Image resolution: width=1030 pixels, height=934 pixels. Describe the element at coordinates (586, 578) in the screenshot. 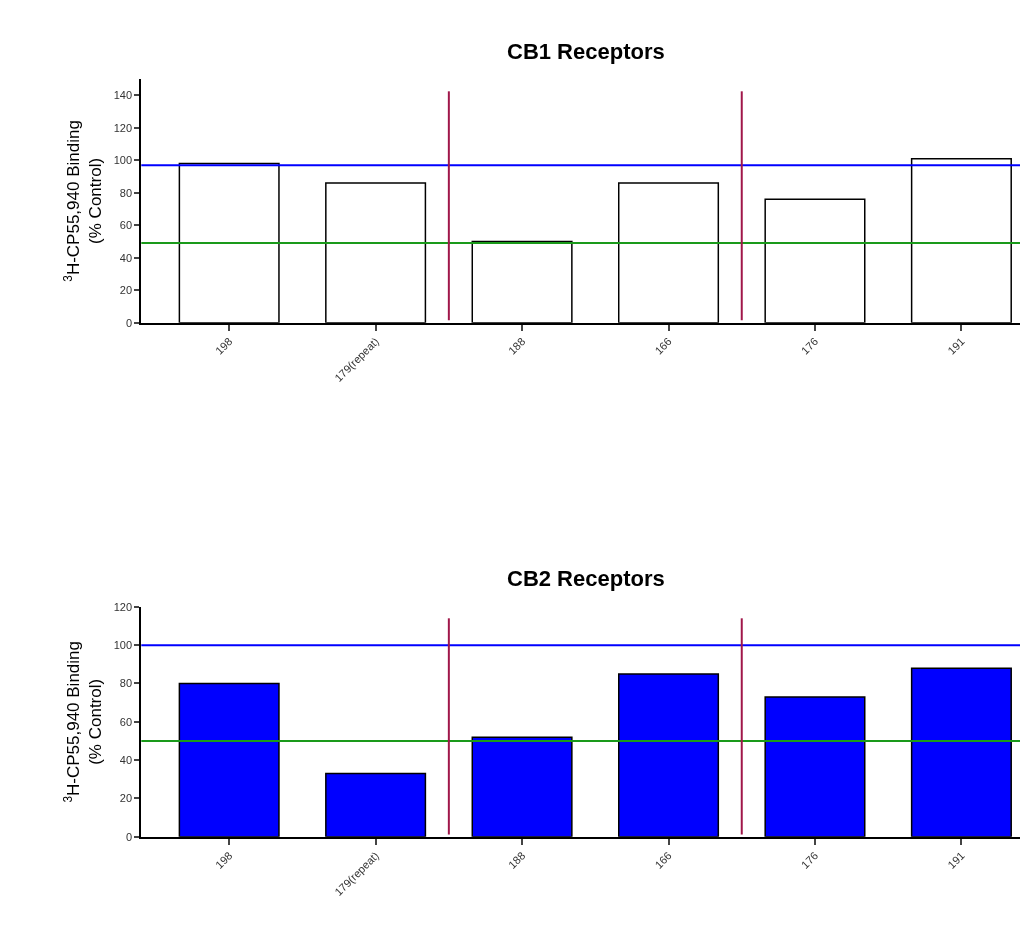

I see `chart-title: CB2 Receptors` at that location.